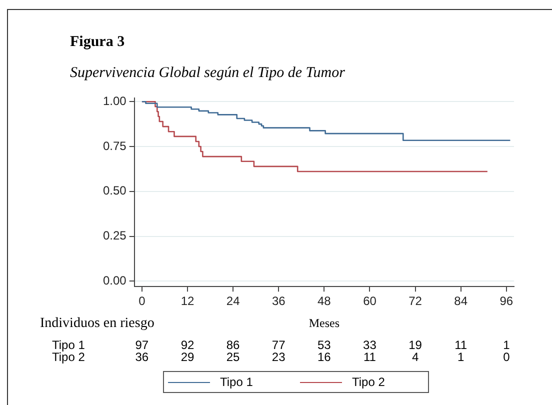 The image size is (552, 405). What do you see at coordinates (279, 357) in the screenshot?
I see `text: 23` at bounding box center [279, 357].